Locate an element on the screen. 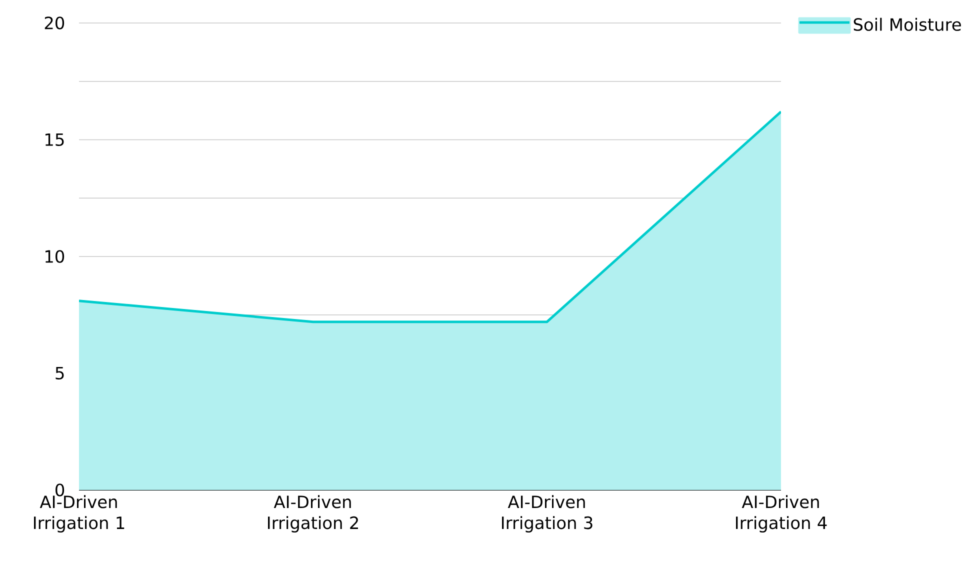 The width and height of the screenshot is (971, 564). y-tick-label: 20 is located at coordinates (54, 23).